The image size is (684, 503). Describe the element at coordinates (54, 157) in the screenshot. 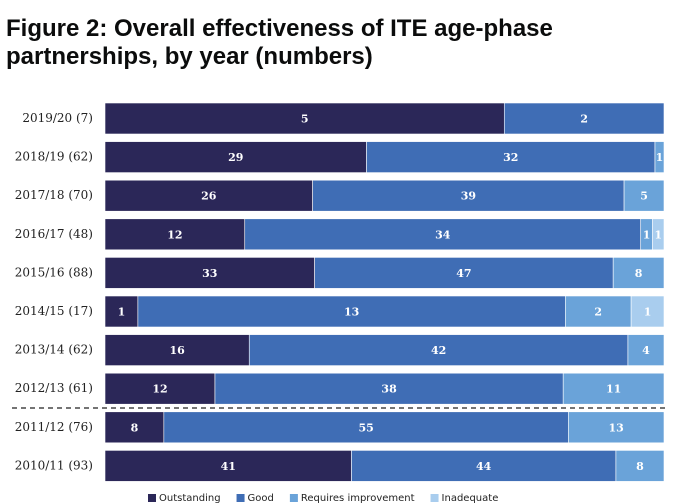

I see `y-tick-label: 2018/19 (62)` at that location.